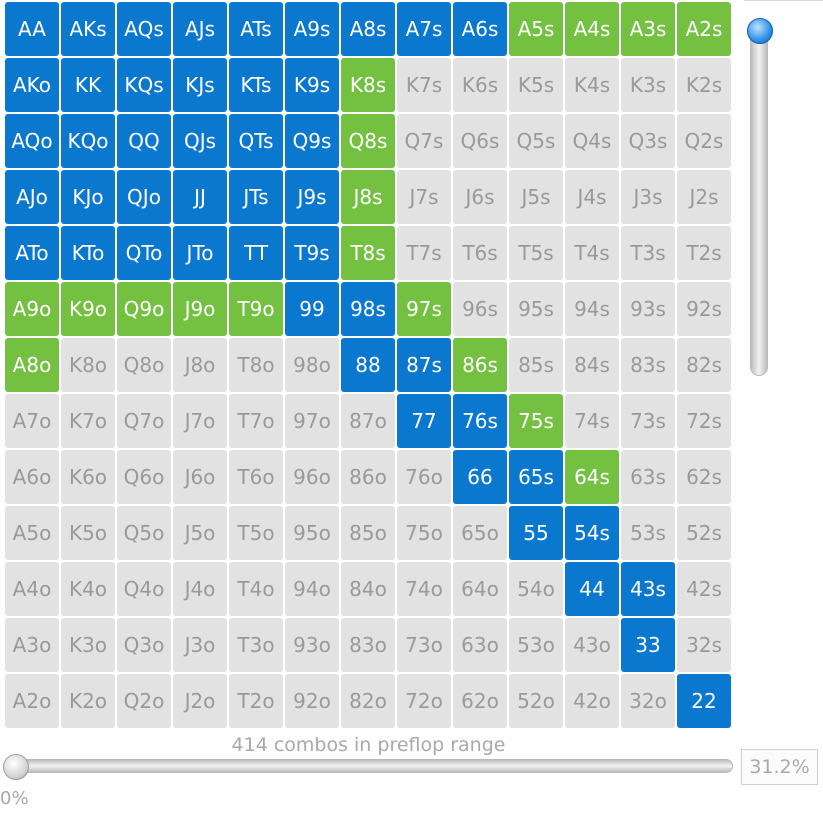  I want to click on hand-cell-64s: 64s, so click(592, 477).